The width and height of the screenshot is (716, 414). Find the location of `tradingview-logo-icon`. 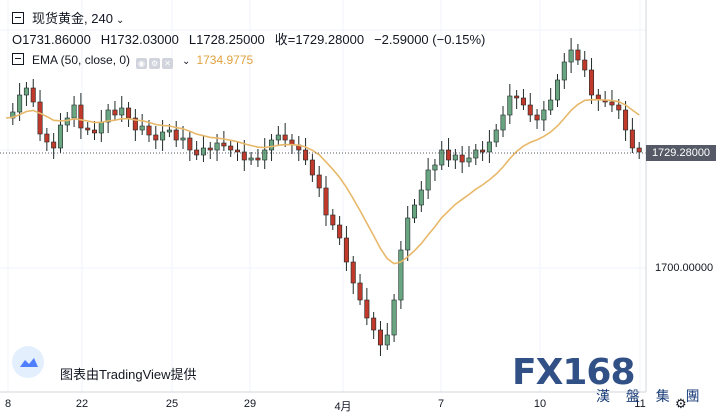

tradingview-logo-icon is located at coordinates (28, 362).